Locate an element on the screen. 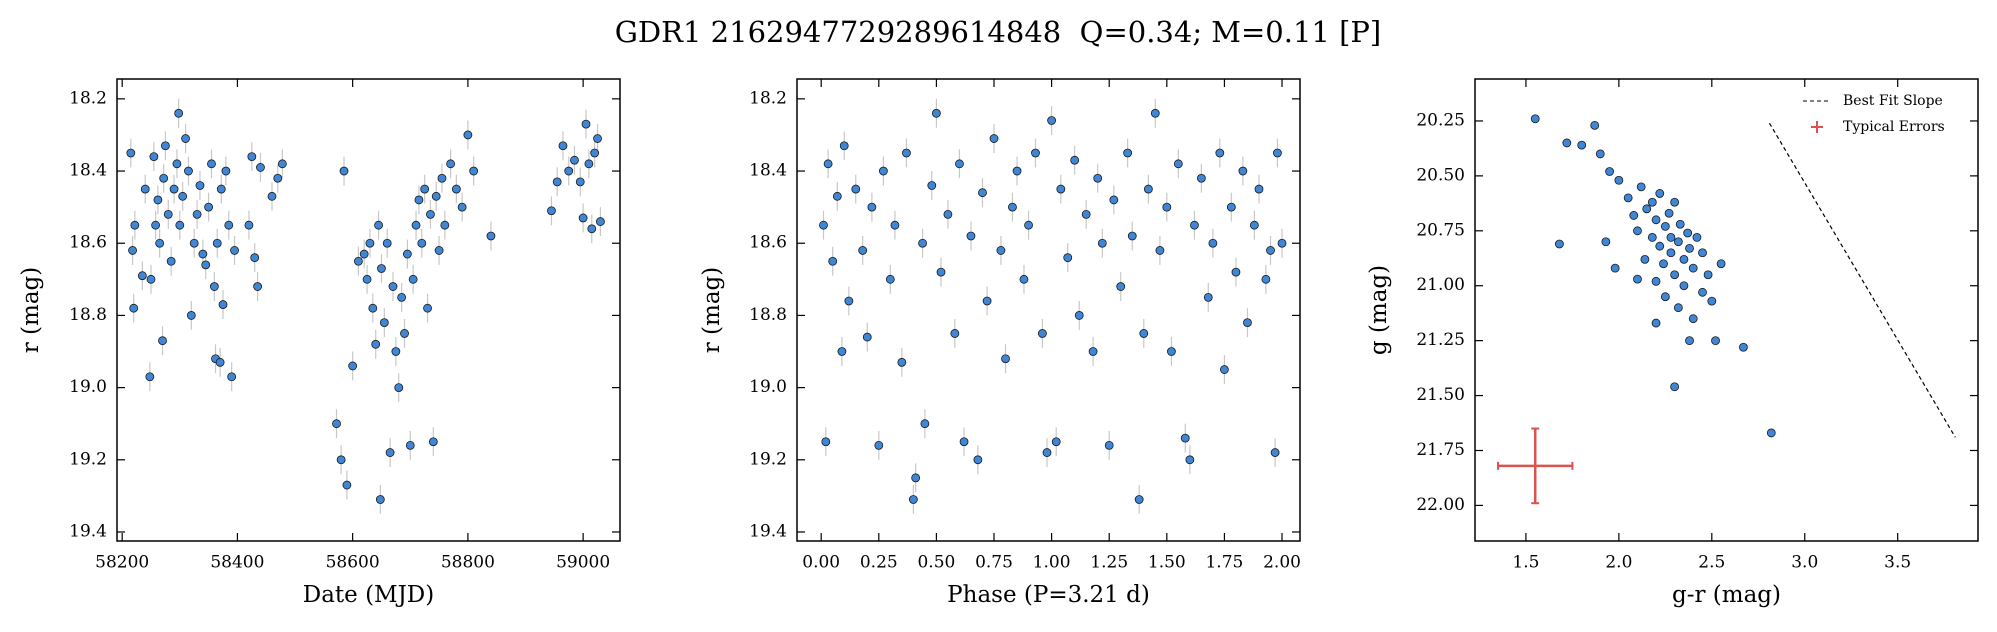  y-tick-label: 22.00 is located at coordinates (1440, 505).